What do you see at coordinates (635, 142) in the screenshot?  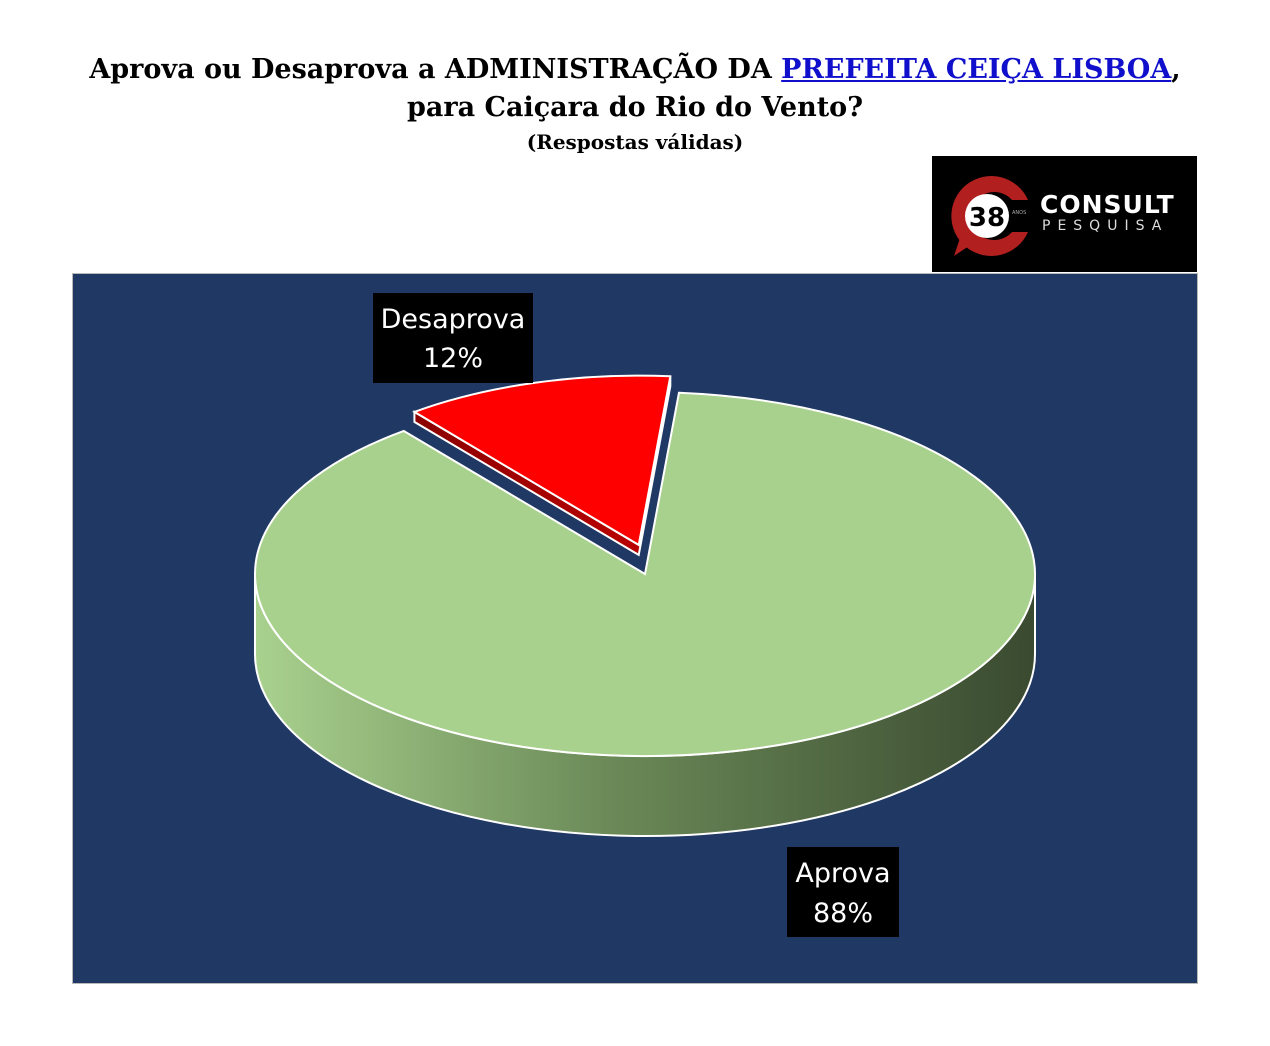 I see `chart-subtitle: (Respostas válidas)` at bounding box center [635, 142].